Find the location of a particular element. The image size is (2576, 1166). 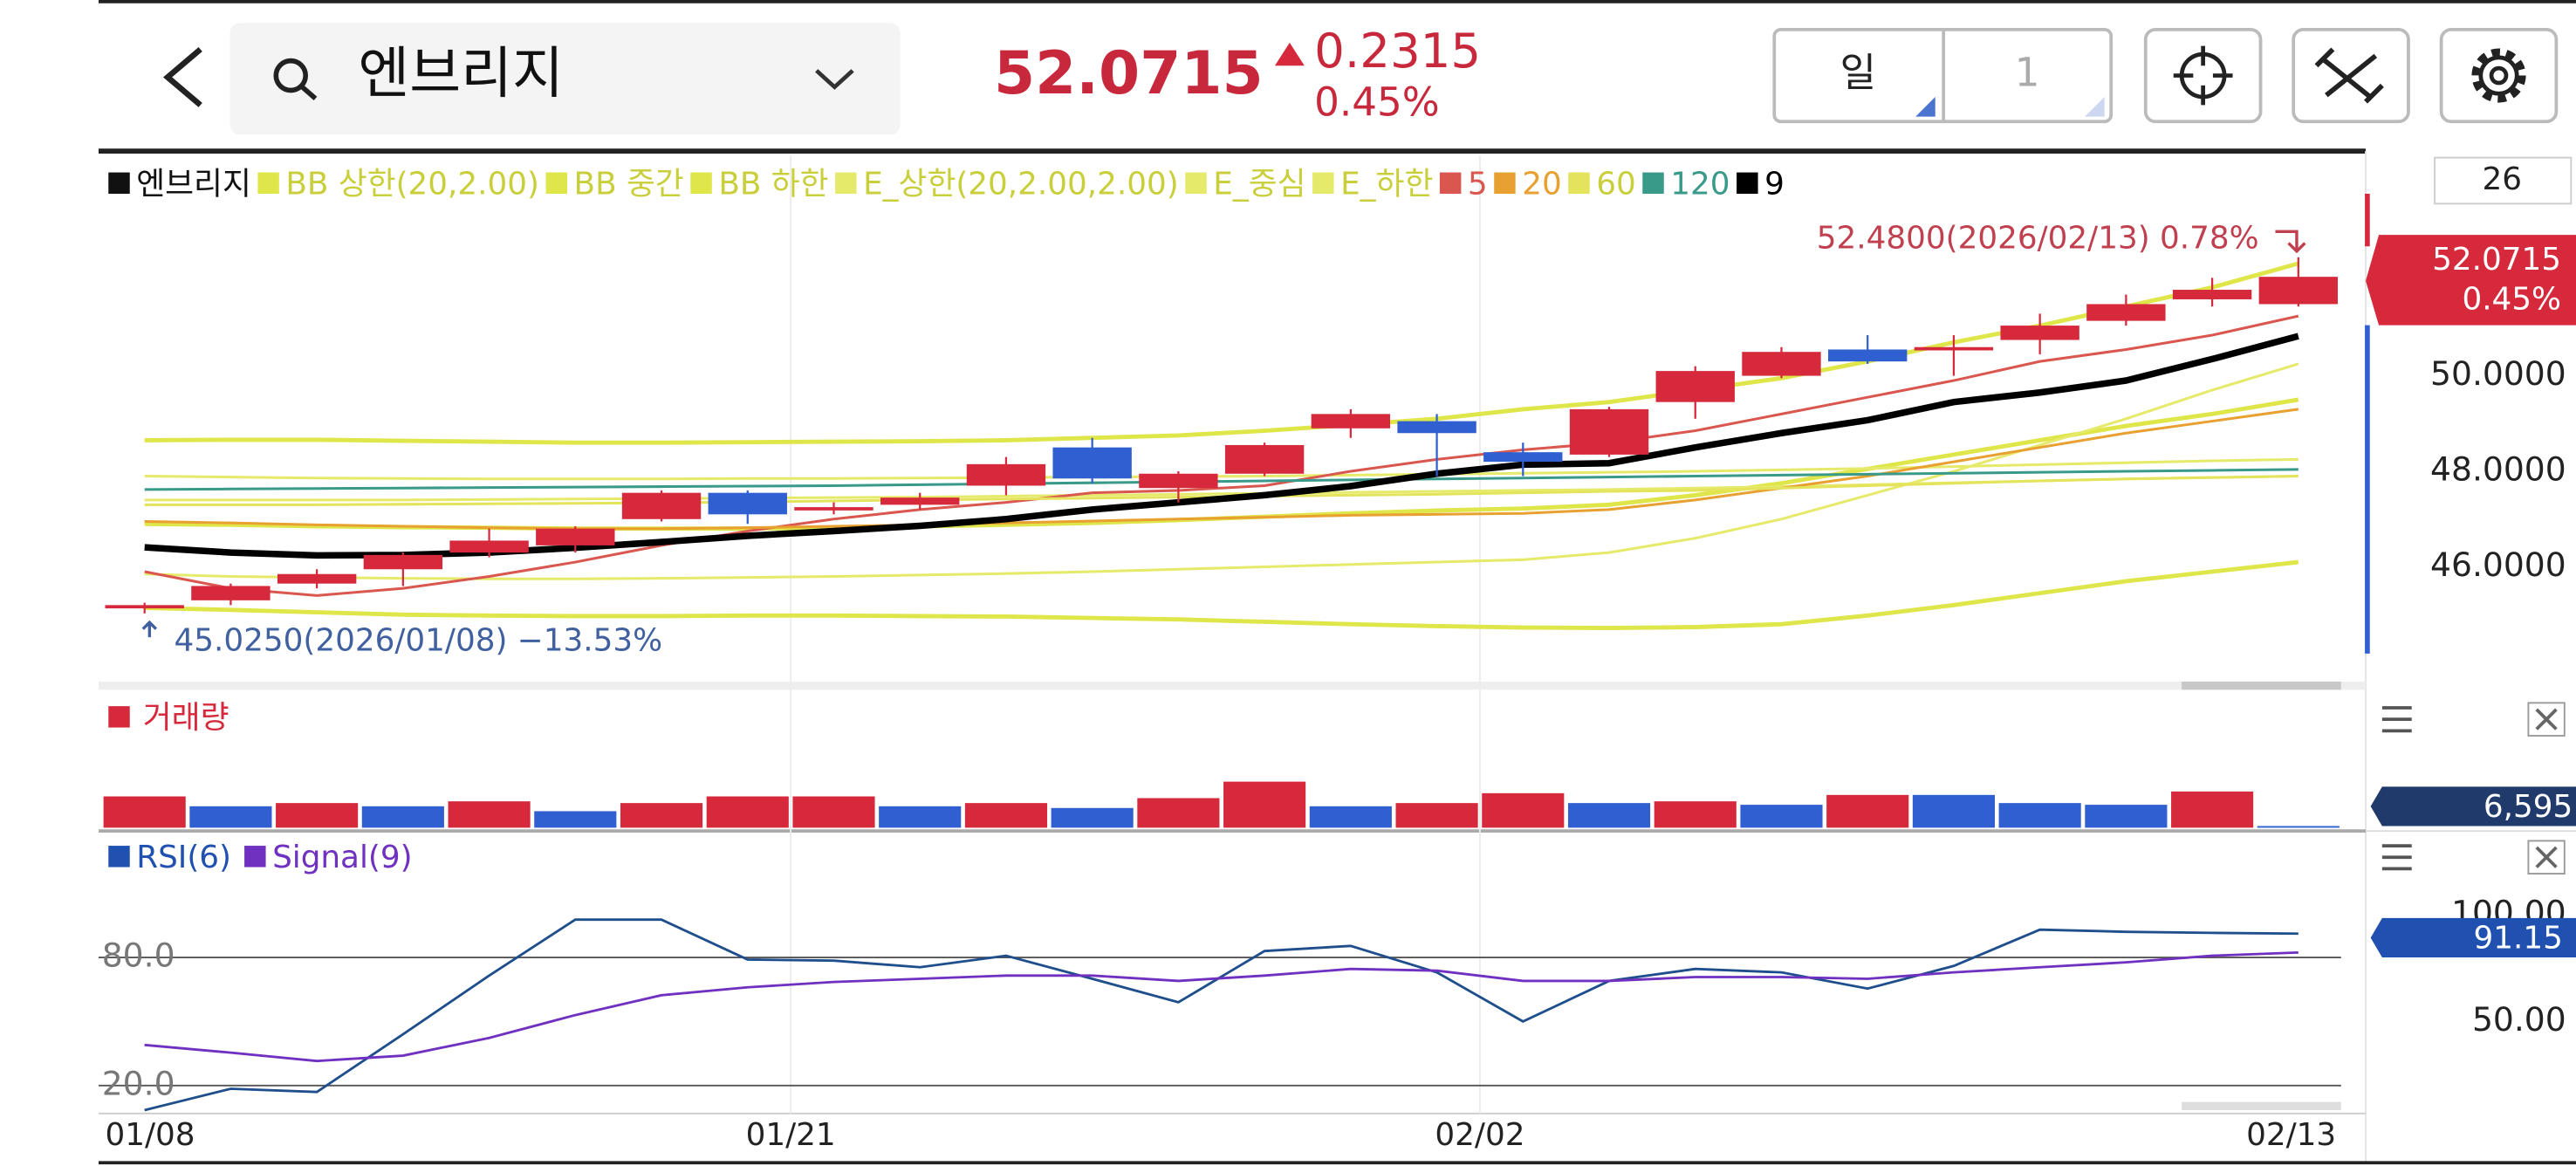

search-text: 엔브리지 is located at coordinates (461, 74).